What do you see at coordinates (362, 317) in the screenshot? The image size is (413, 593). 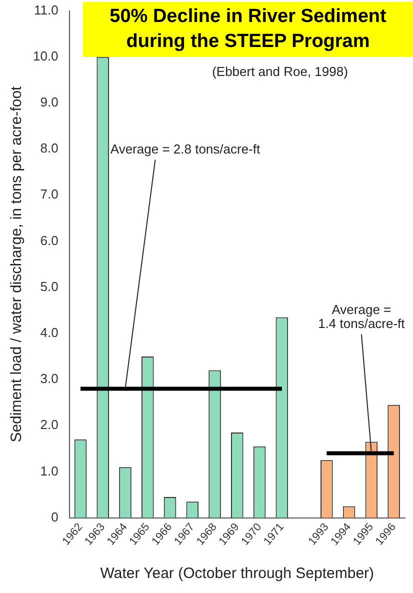 I see `annotation: Average = 1.4 tons/acre-ft` at bounding box center [362, 317].